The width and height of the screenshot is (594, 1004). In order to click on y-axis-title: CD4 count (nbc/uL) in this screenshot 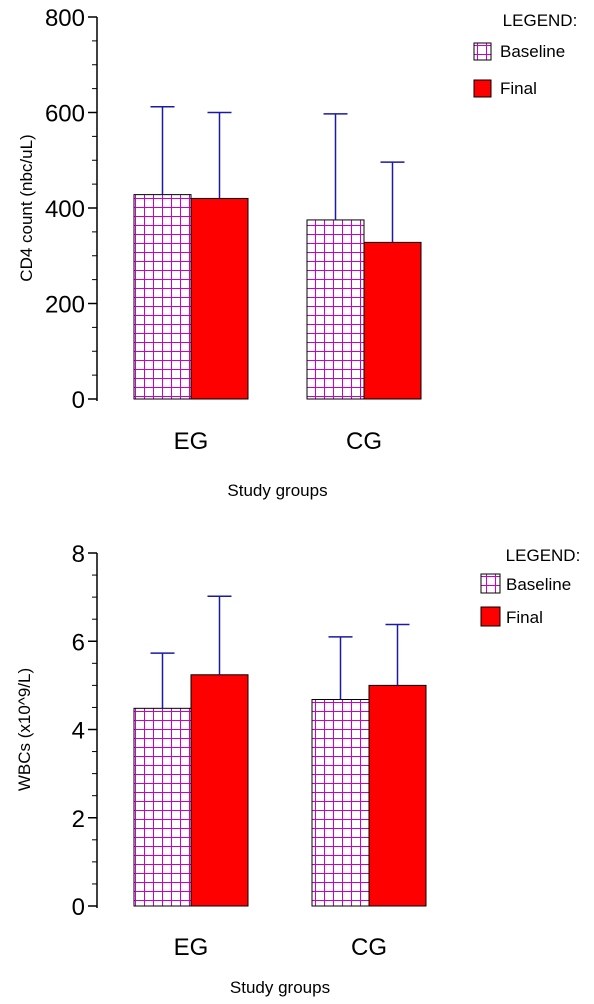, I will do `click(26, 207)`.